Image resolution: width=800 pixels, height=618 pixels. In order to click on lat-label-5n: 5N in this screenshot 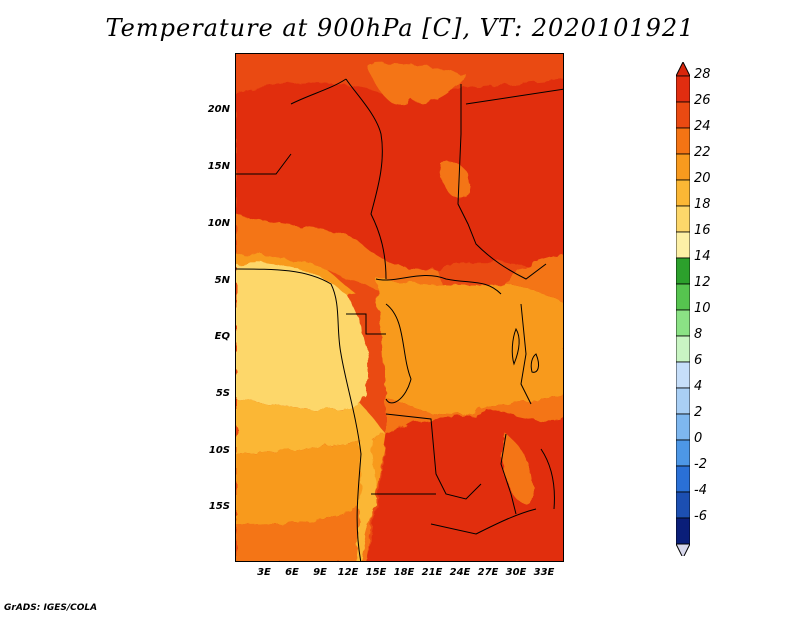, I will do `click(222, 280)`.